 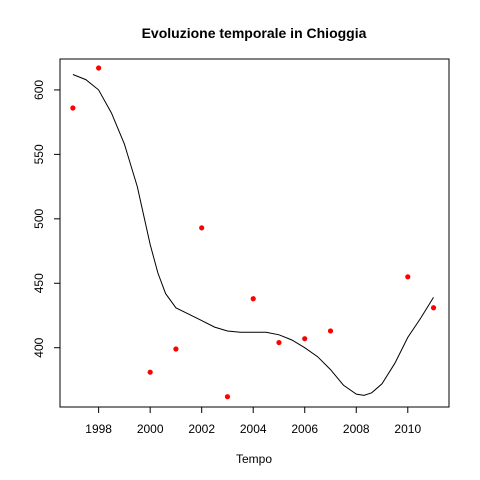 I want to click on chart-title: Evoluzione temporale in Chioggia, so click(x=254, y=33).